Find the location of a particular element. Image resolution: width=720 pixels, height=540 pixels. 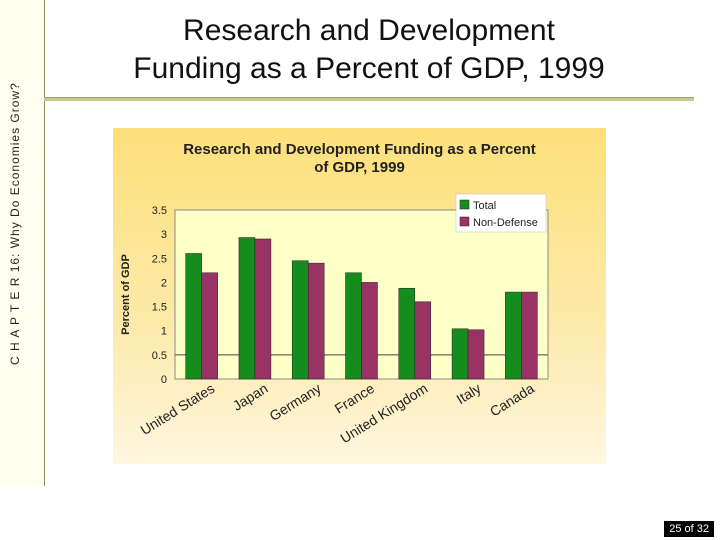

y-tick-label: 0 is located at coordinates (164, 380).